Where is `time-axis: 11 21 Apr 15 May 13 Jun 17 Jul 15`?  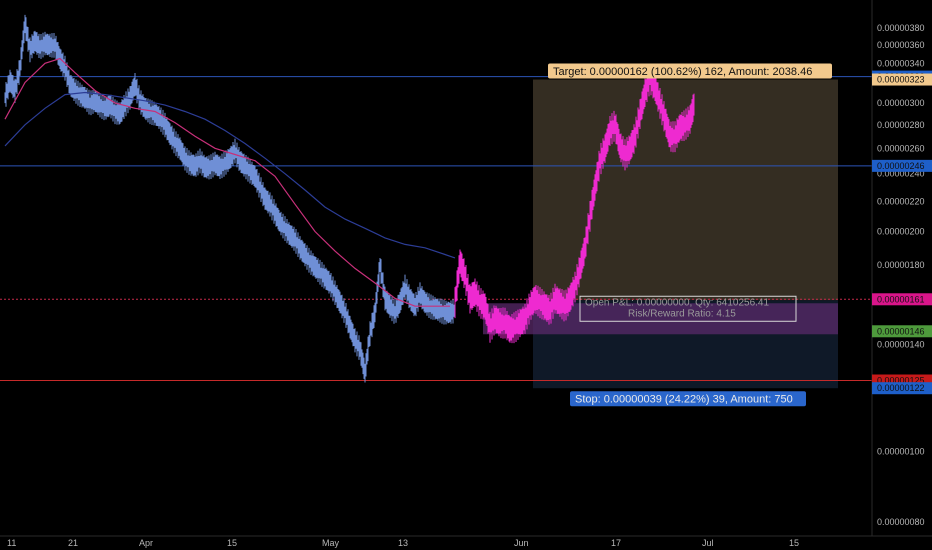 time-axis: 11 21 Apr 15 May 13 Jun 17 Jul 15 is located at coordinates (403, 543).